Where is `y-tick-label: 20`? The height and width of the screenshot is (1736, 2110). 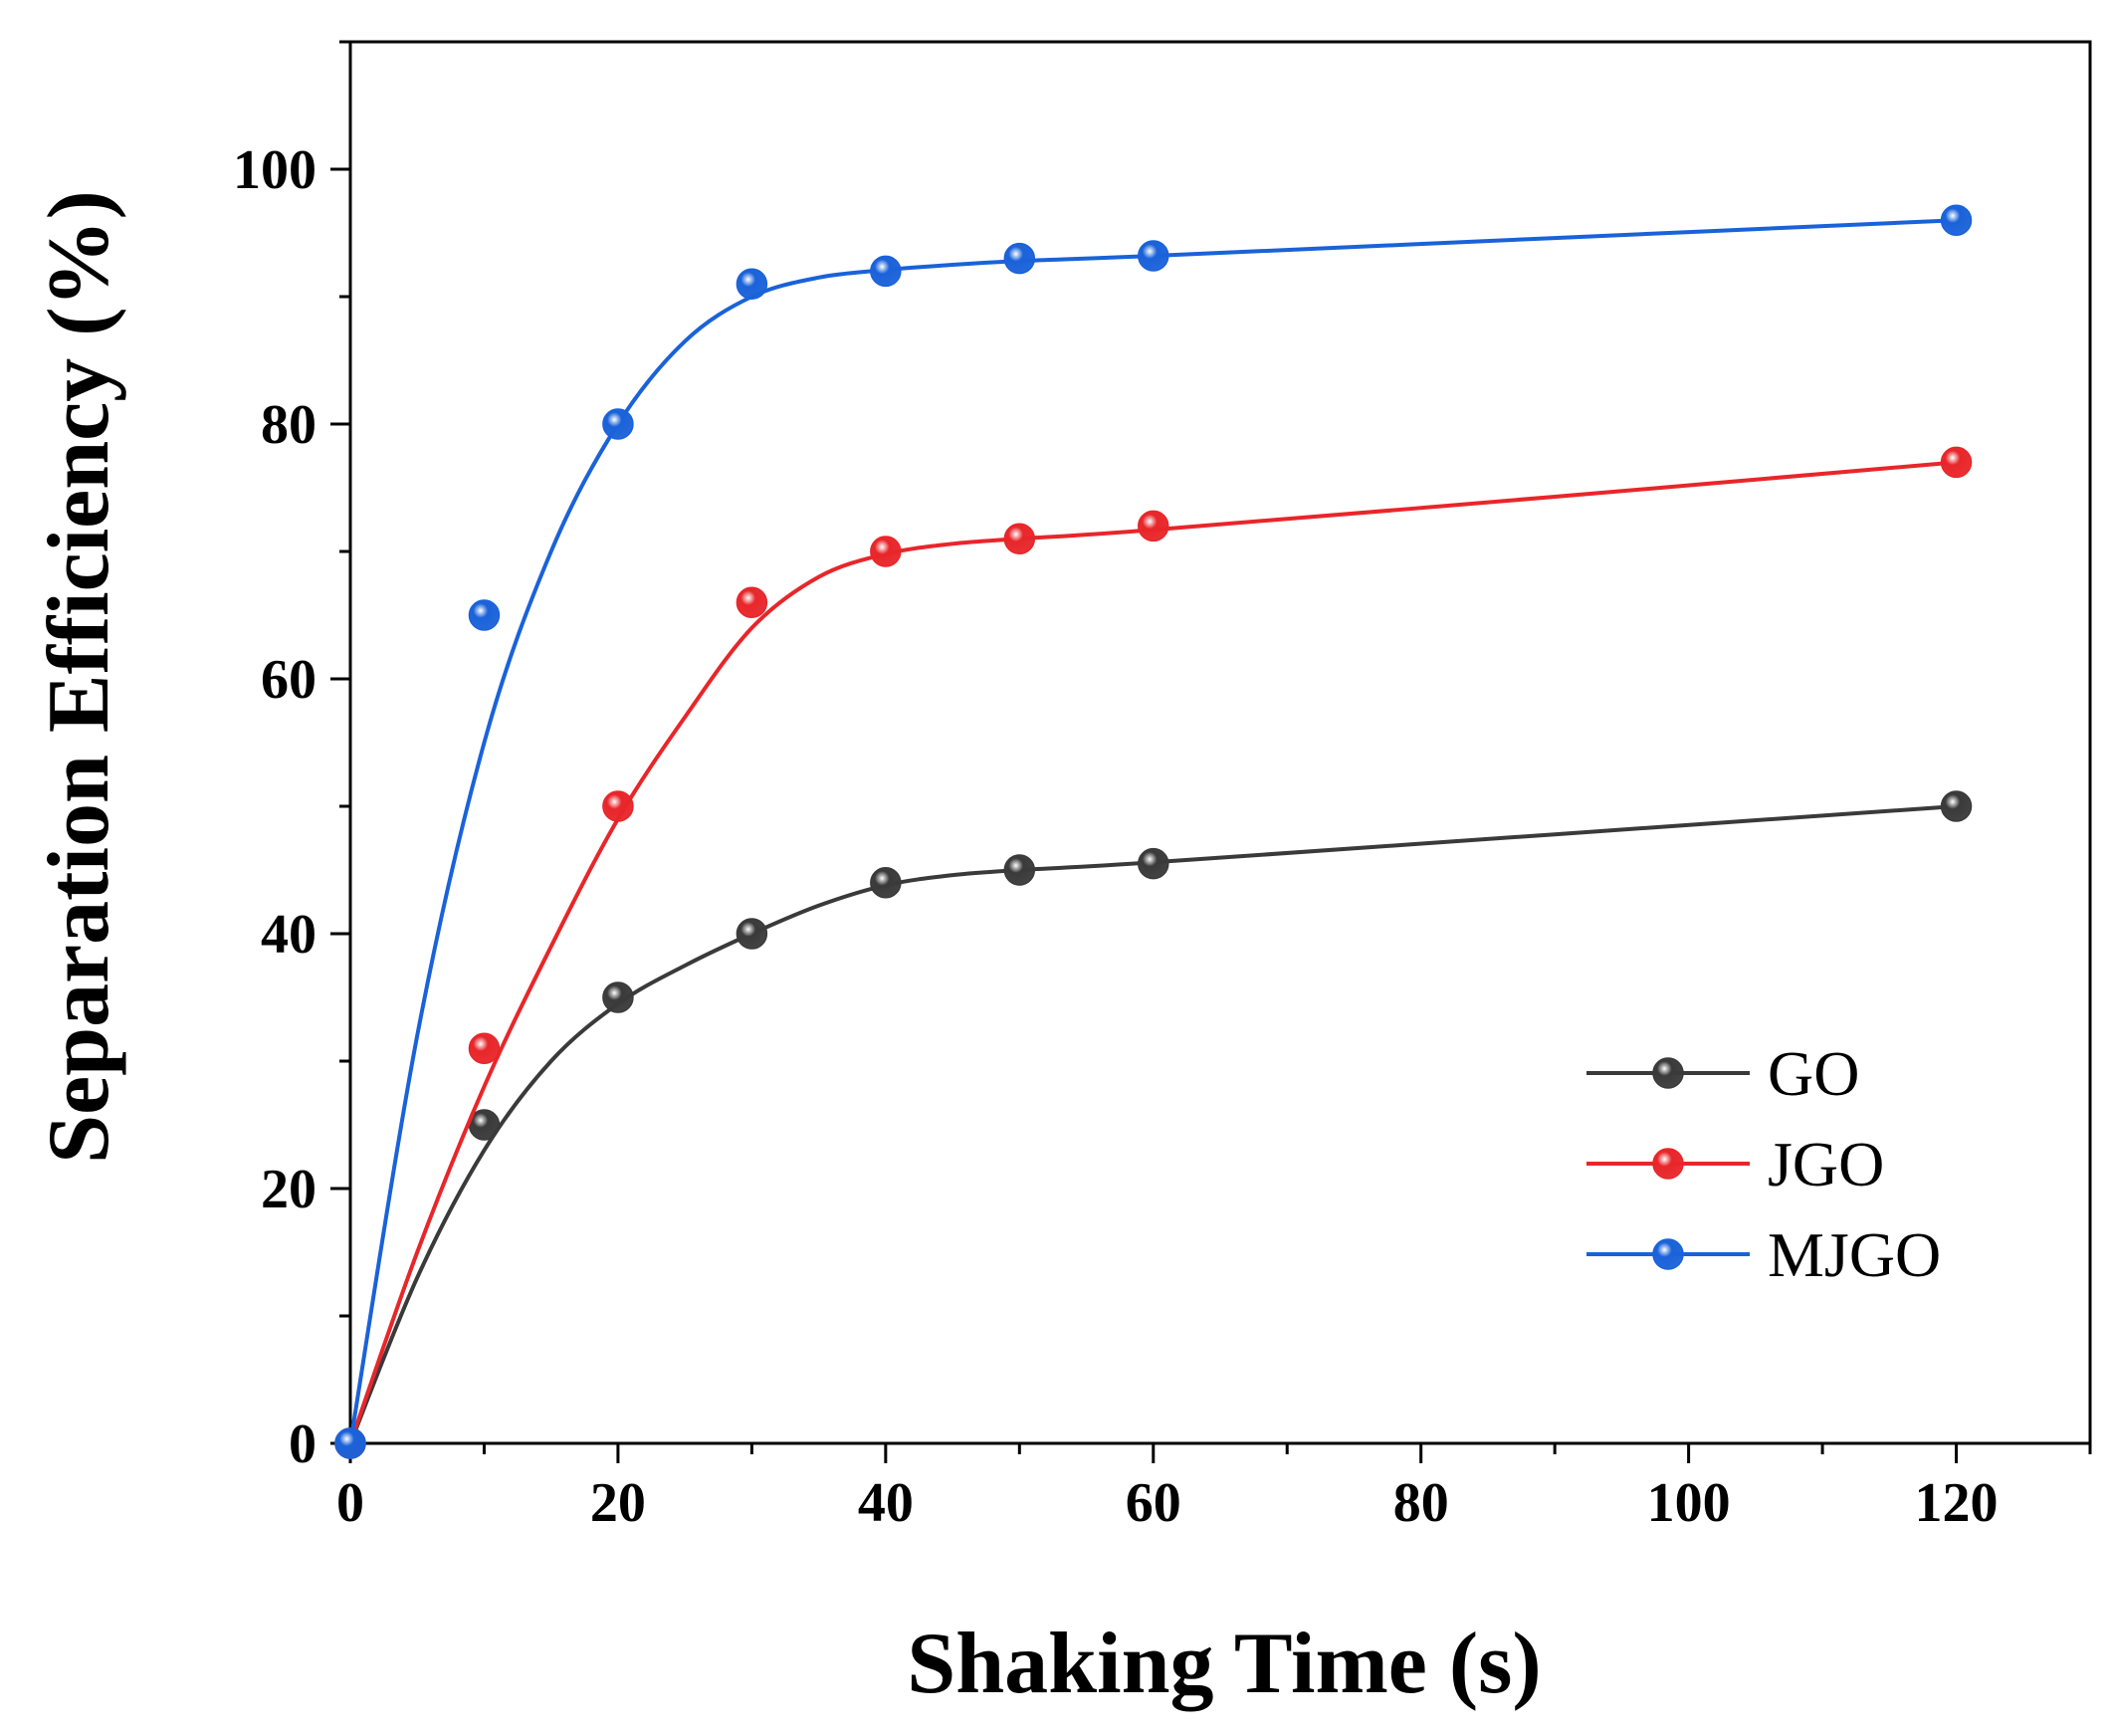 y-tick-label: 20 is located at coordinates (288, 1190).